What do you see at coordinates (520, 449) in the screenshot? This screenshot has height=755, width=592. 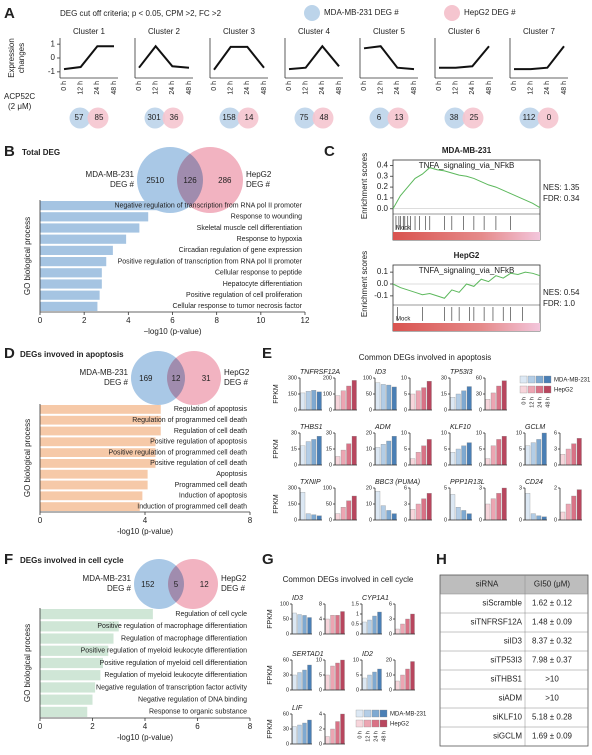 I see `y-tick-label: 5` at bounding box center [520, 449].